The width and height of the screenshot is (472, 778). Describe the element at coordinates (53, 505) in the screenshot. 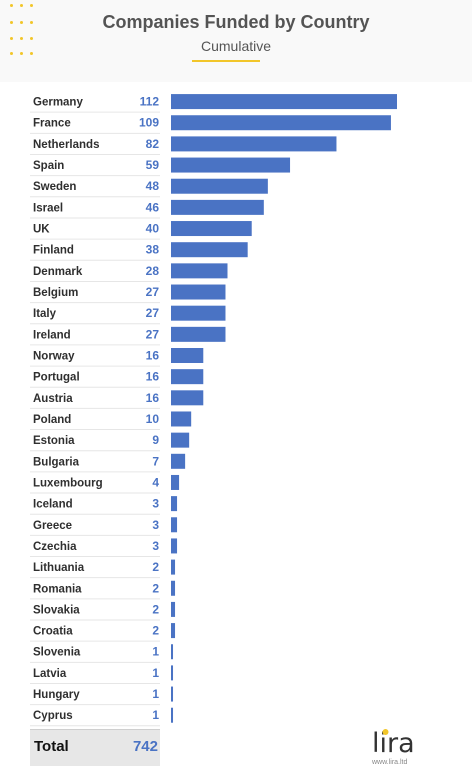

I see `category-label: Iceland` at that location.